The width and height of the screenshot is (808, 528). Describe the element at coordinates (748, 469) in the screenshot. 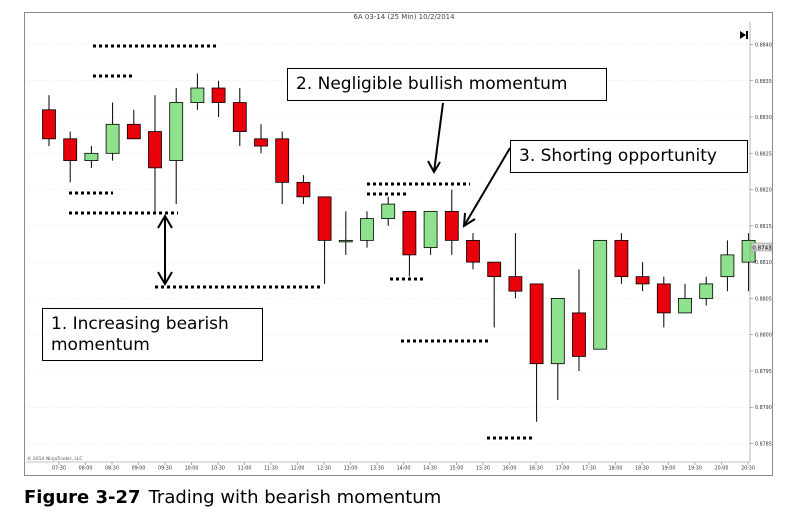

I see `x-tick-label: 20:30` at that location.